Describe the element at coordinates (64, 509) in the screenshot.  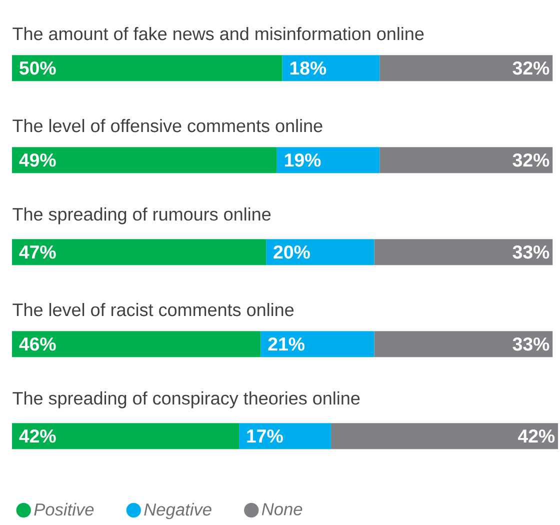
I see `legend-label: Positive` at that location.